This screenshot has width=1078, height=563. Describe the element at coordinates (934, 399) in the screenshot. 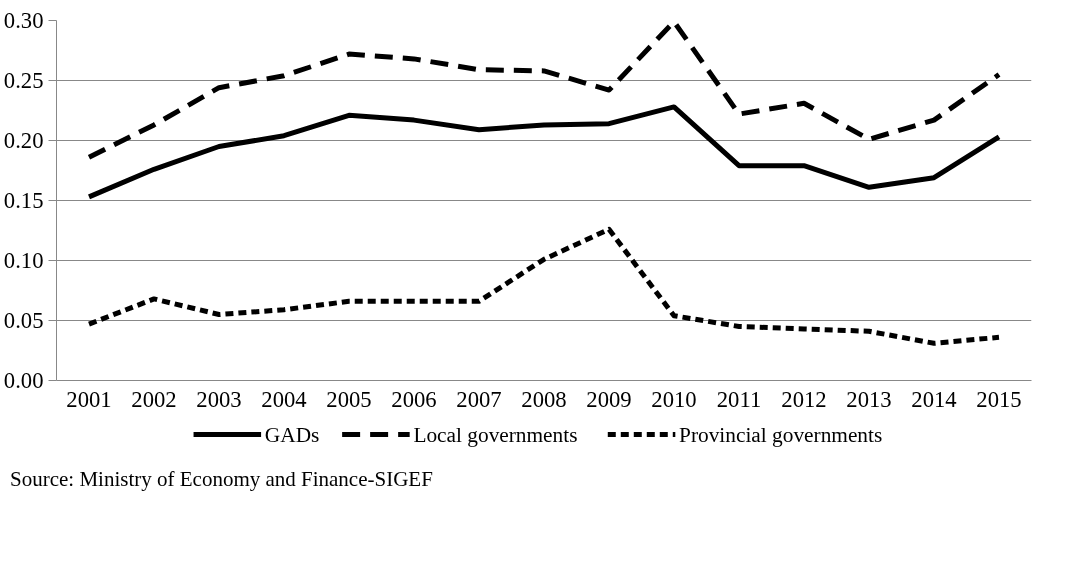

I see `x-tick-label: 2014` at that location.